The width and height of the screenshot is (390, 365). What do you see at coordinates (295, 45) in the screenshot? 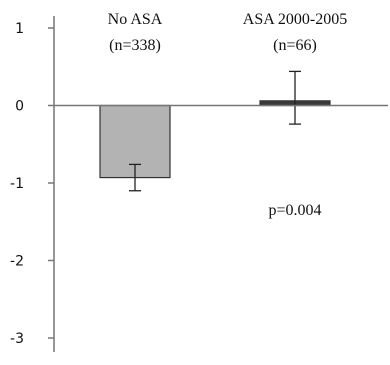
I see `category-label-line2: (n=66)` at bounding box center [295, 45].